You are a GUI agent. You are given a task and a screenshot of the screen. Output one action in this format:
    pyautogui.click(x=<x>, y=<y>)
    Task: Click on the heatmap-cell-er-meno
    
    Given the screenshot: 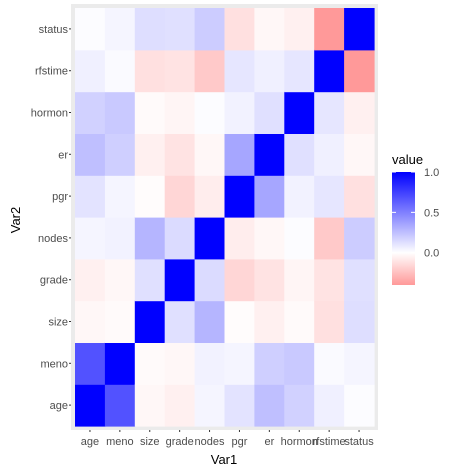 What is the action you would take?
    pyautogui.click(x=269, y=363)
    